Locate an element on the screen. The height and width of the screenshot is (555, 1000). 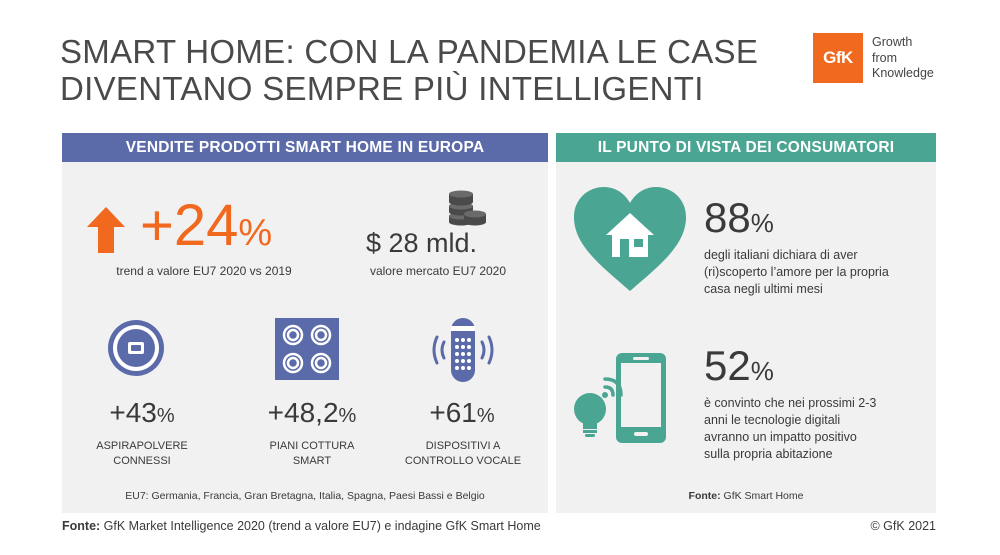
vacuum-growth-unit: % is located at coordinates (165, 416).